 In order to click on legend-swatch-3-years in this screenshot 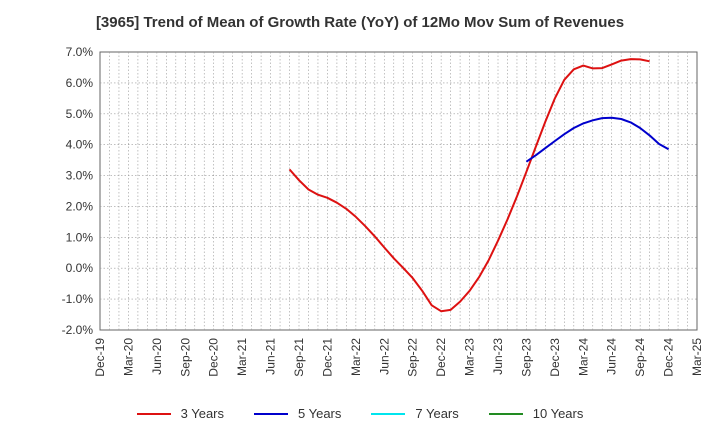, I will do `click(153, 413)`.